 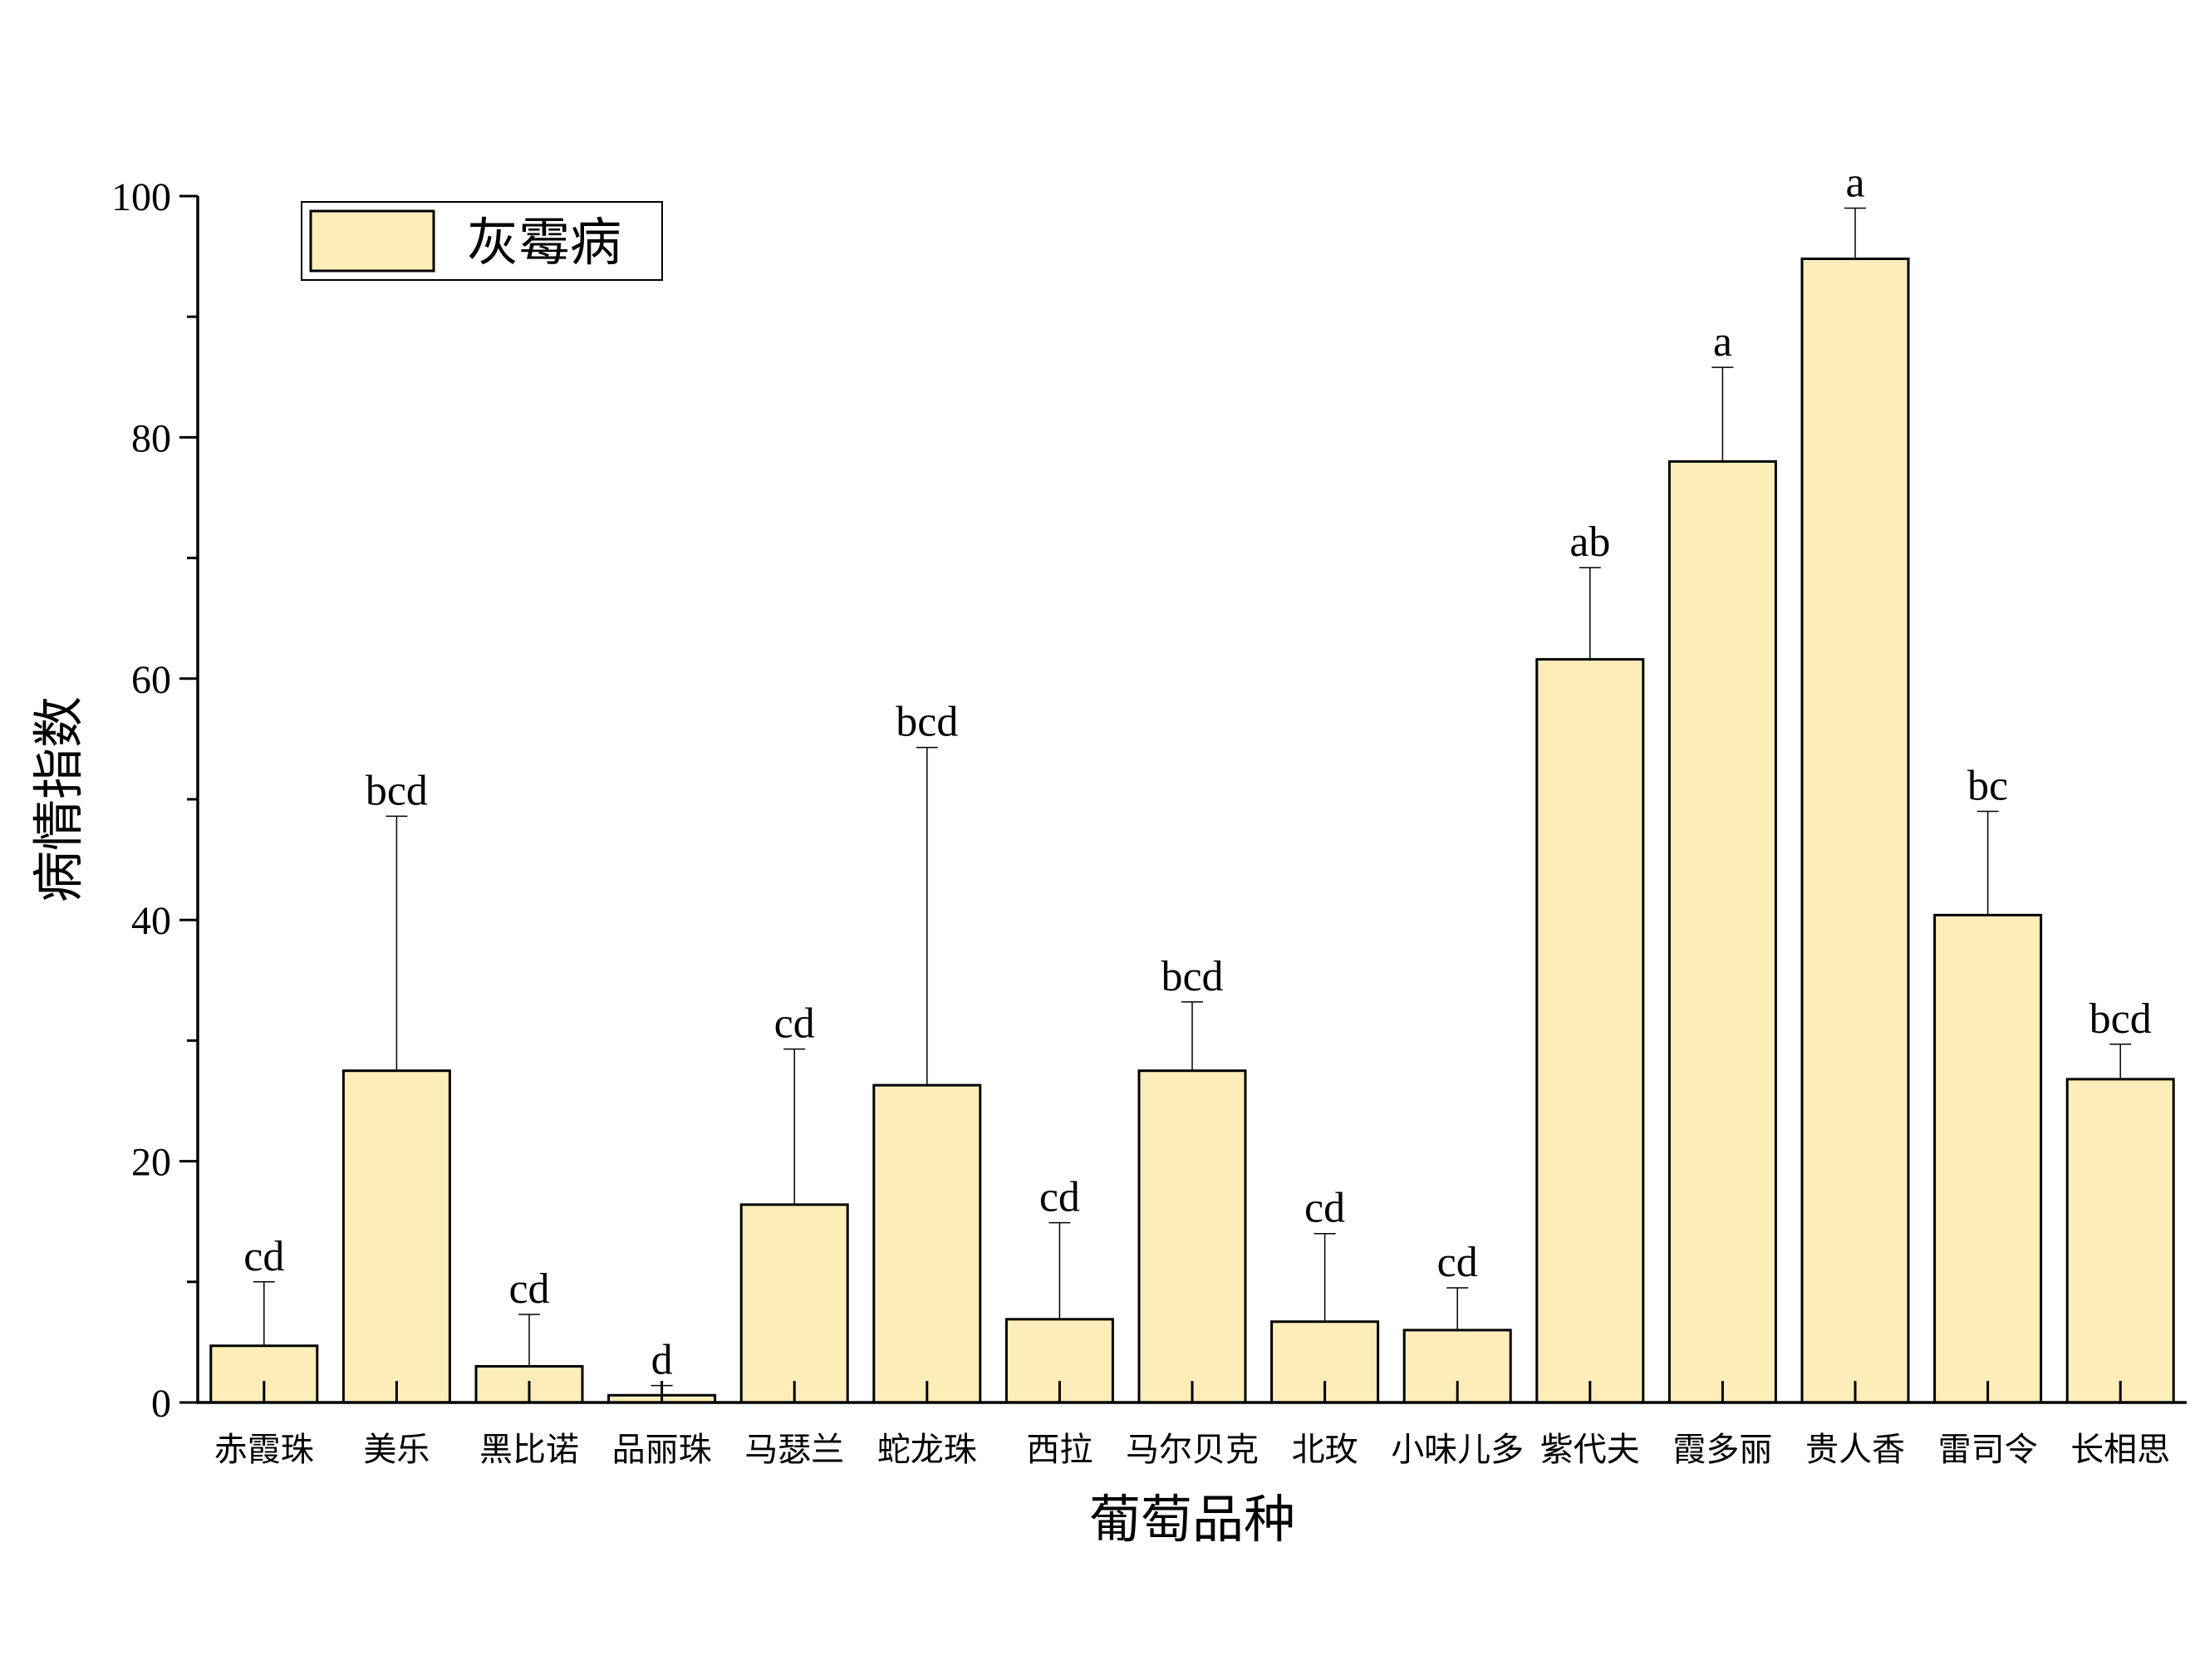 I want to click on y-tick-label: 0, so click(x=161, y=1404).